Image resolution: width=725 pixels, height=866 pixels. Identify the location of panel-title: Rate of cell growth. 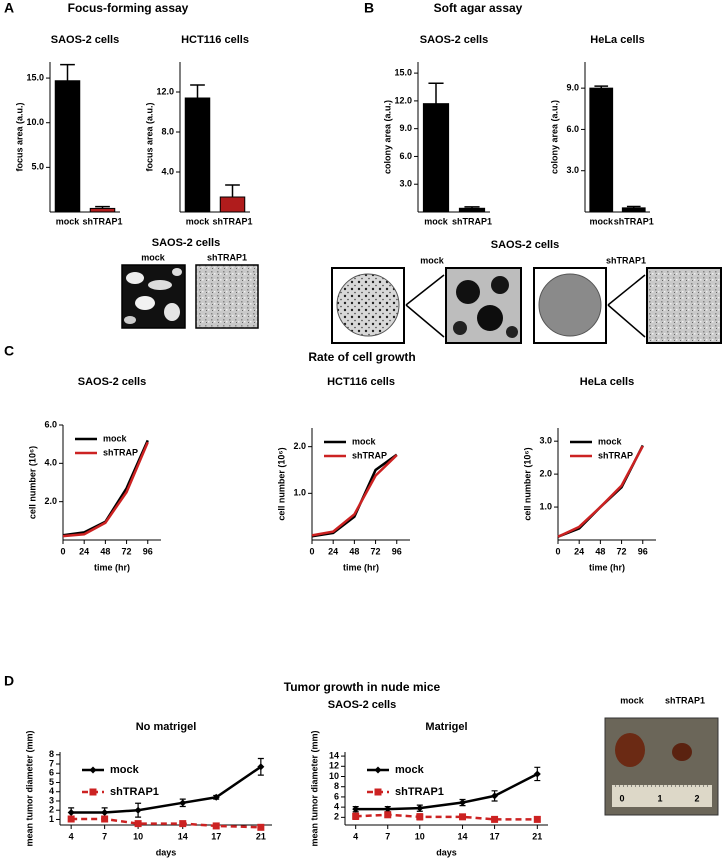
(361, 357).